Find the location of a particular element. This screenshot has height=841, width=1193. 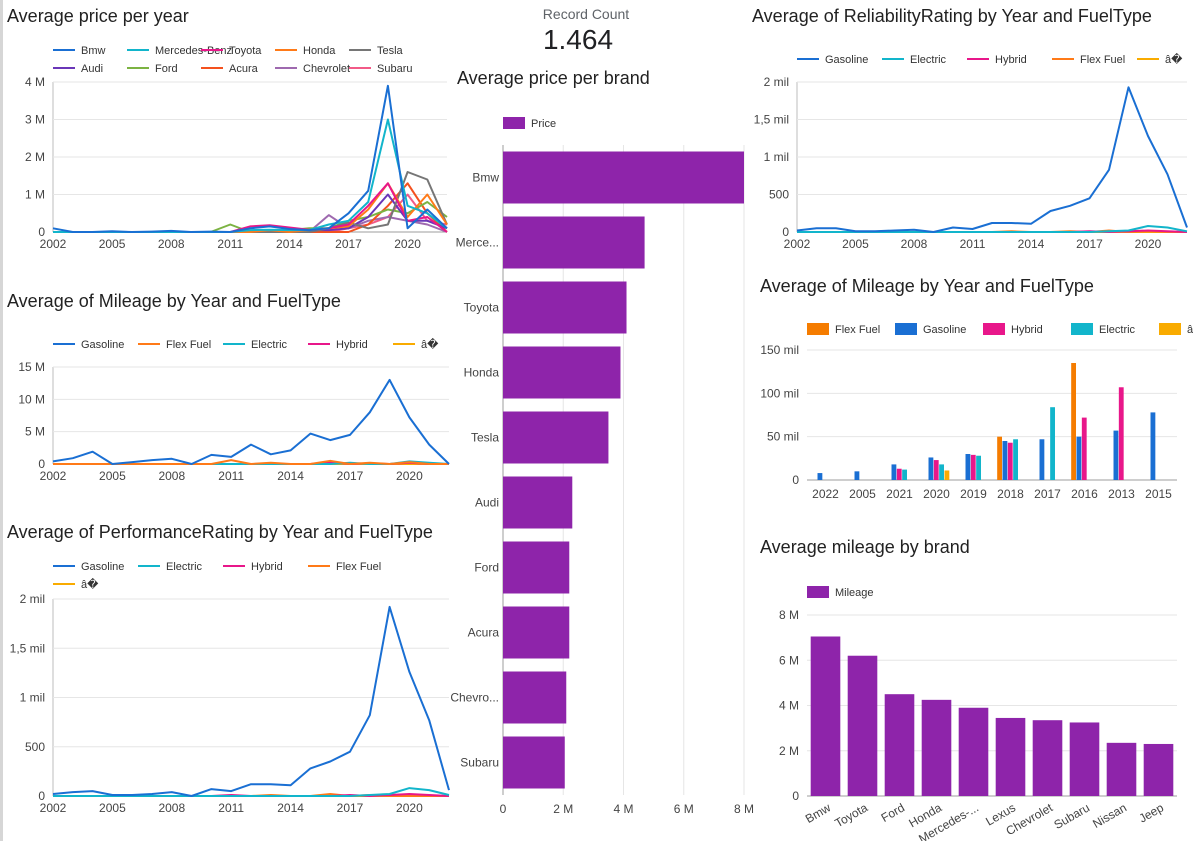

record-count-value: 1.464 is located at coordinates (578, 39).